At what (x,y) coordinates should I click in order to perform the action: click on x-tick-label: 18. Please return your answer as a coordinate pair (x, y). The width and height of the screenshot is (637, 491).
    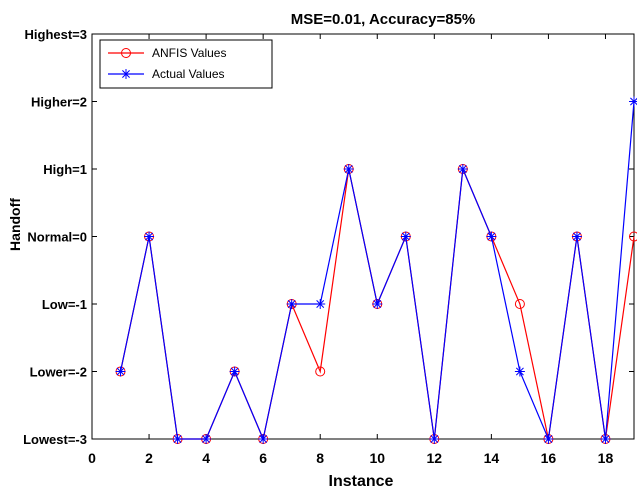
    Looking at the image, I should click on (606, 458).